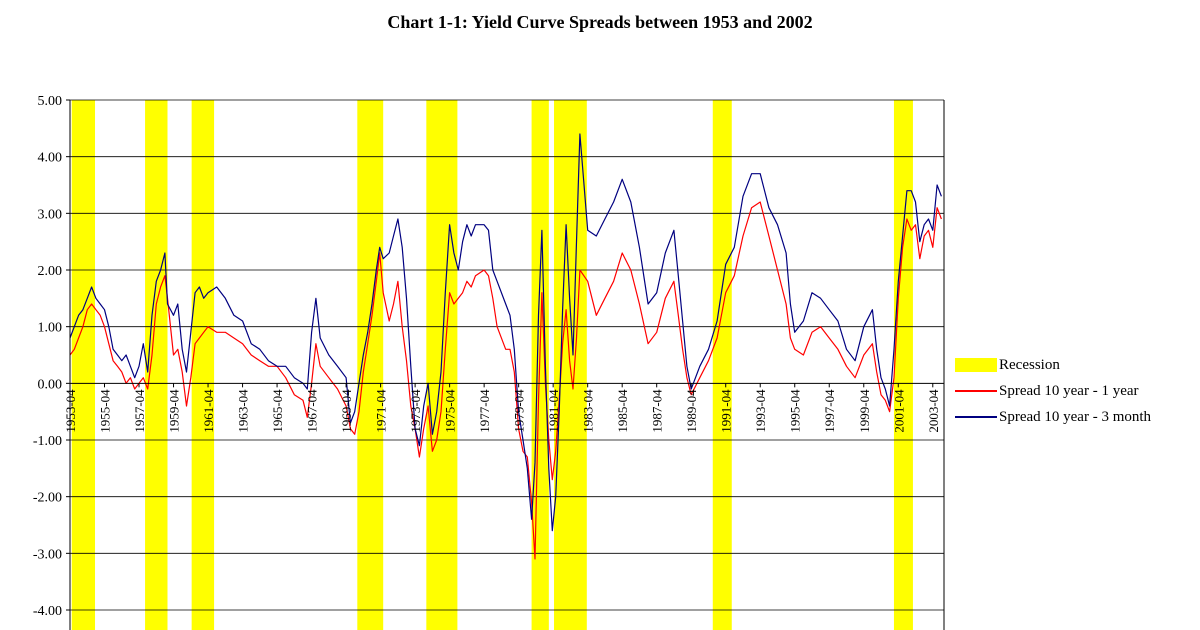 The height and width of the screenshot is (630, 1200). I want to click on legend-item-spread-1y: Spread 10 year - 1 year, so click(1053, 391).